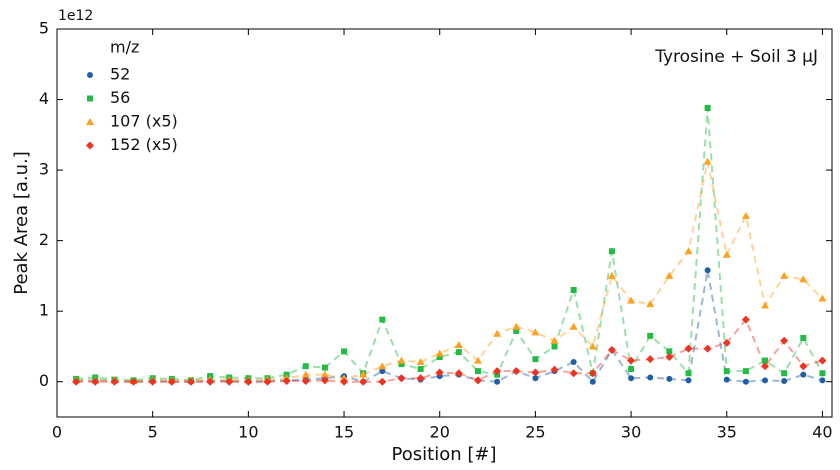 Image resolution: width=840 pixels, height=470 pixels. I want to click on x-tick-label: 20, so click(440, 432).